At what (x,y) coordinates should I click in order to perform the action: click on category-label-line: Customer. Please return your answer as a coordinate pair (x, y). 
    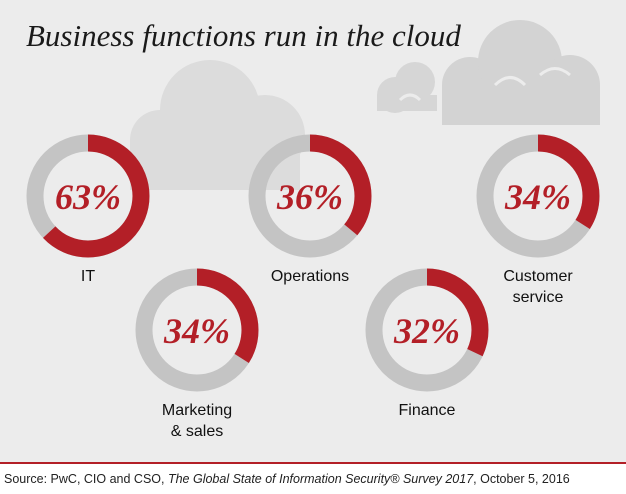
    Looking at the image, I should click on (538, 276).